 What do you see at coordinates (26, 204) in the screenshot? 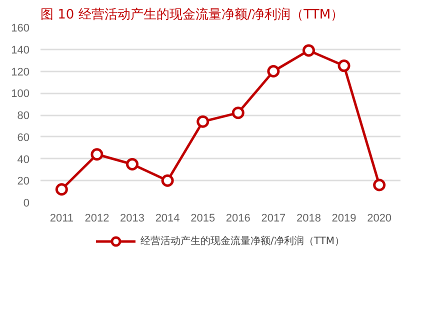
I see `y-tick-label: 0` at bounding box center [26, 204].